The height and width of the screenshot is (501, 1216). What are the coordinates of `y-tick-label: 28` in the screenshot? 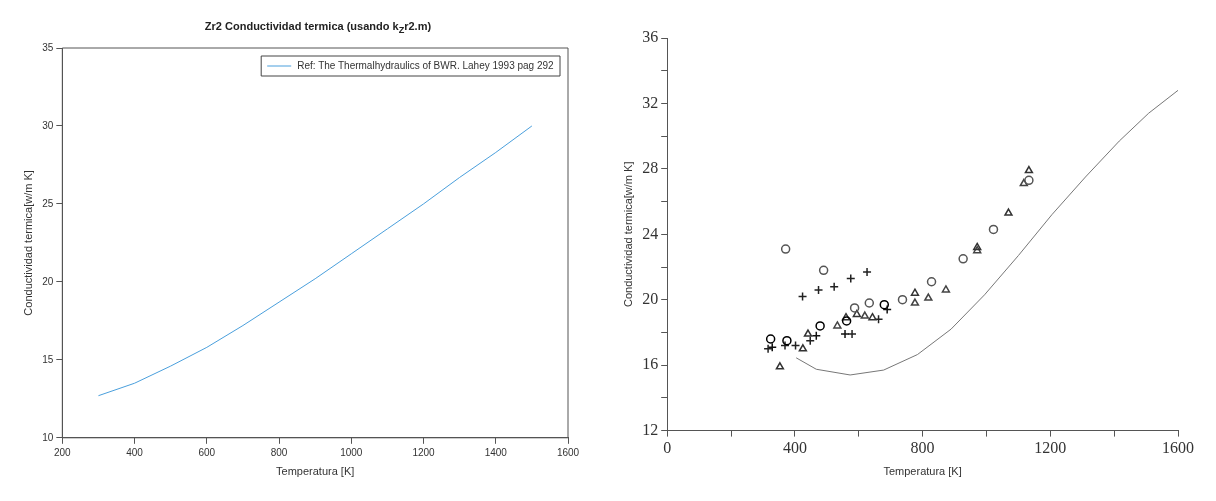 It's located at (650, 168).